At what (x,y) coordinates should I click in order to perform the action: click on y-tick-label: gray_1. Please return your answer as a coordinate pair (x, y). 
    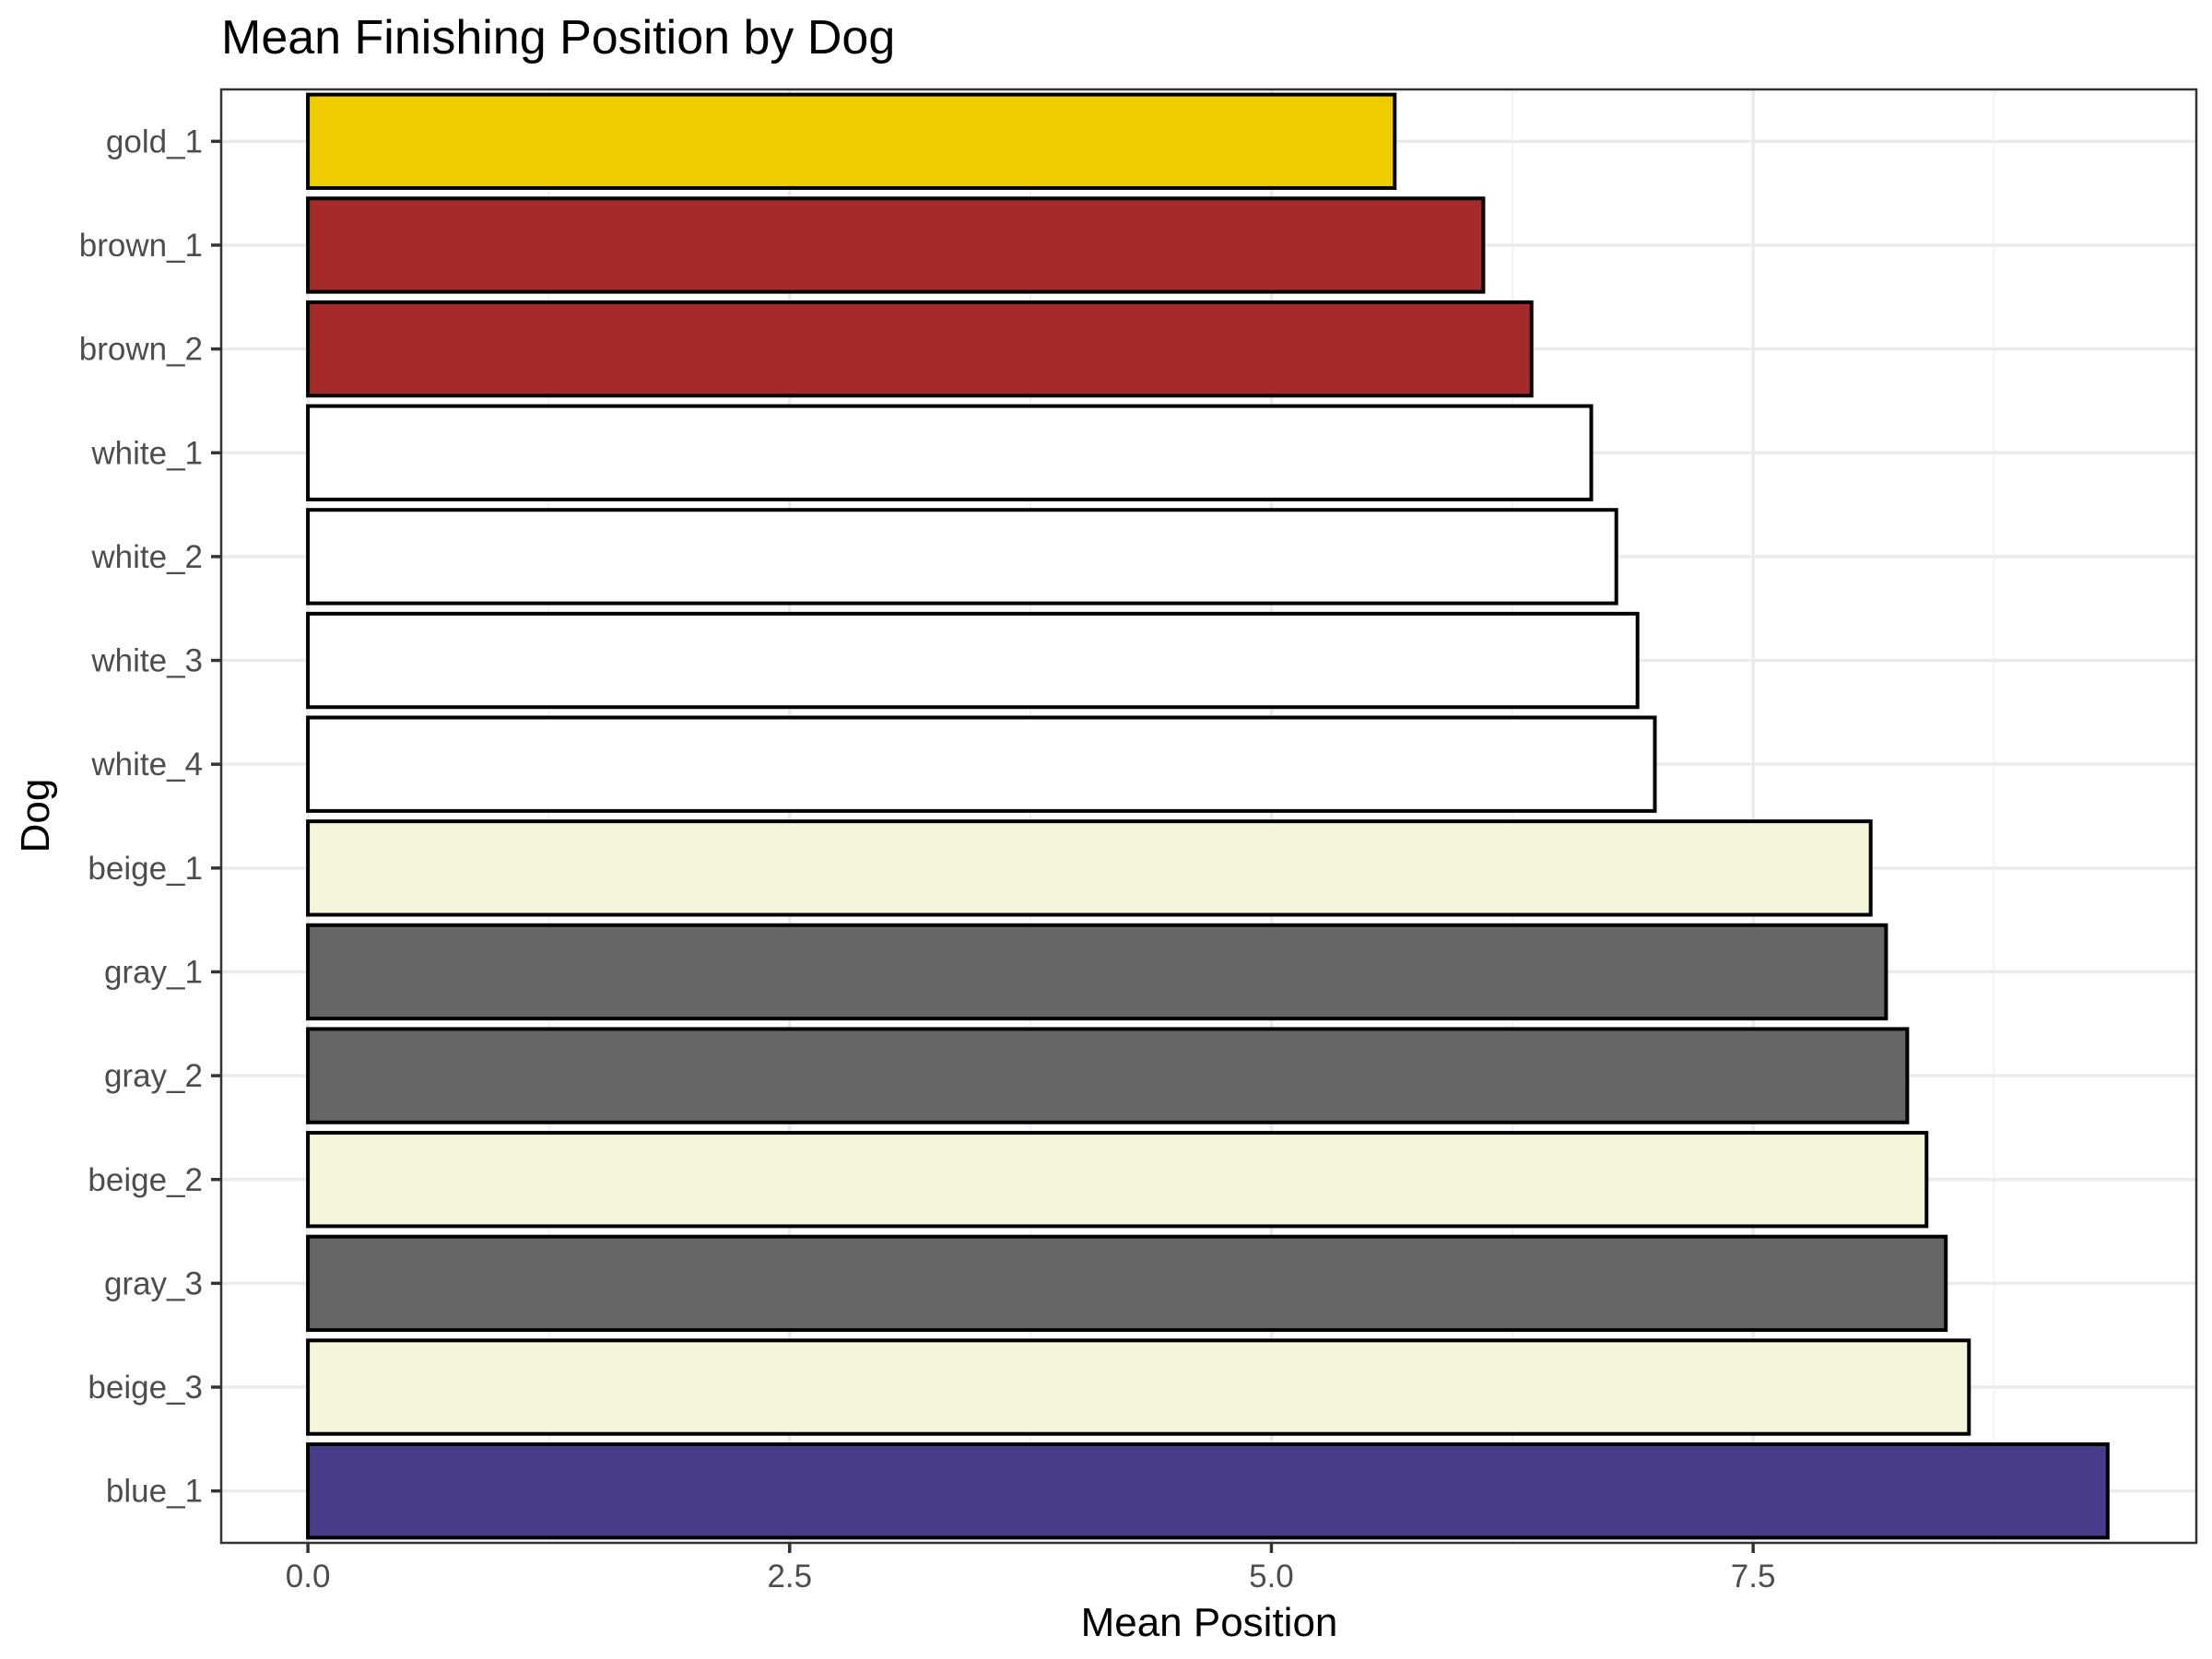
    Looking at the image, I should click on (153, 972).